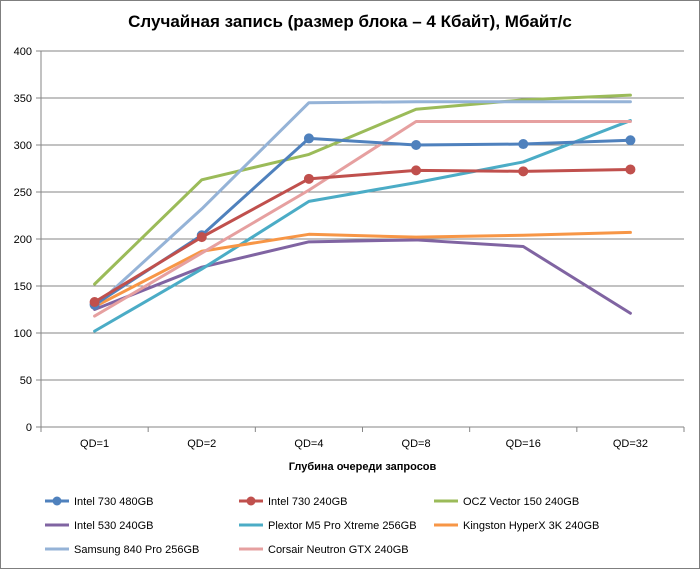  I want to click on y-tick-label: 350, so click(23, 99).